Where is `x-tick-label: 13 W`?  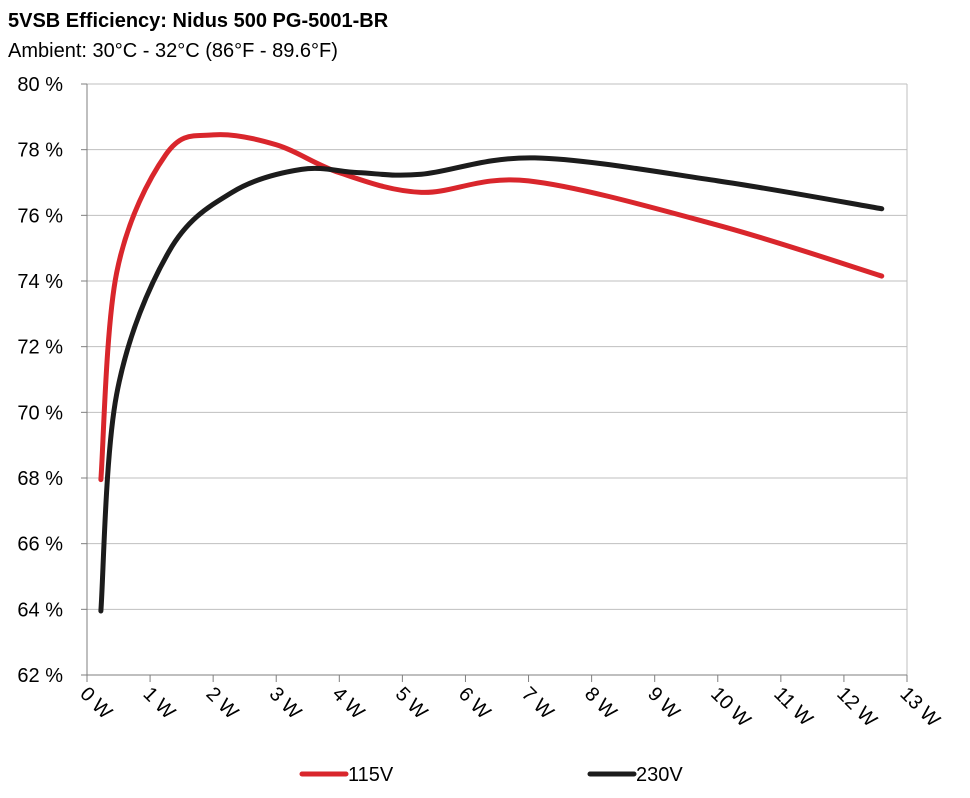 x-tick-label: 13 W is located at coordinates (919, 707).